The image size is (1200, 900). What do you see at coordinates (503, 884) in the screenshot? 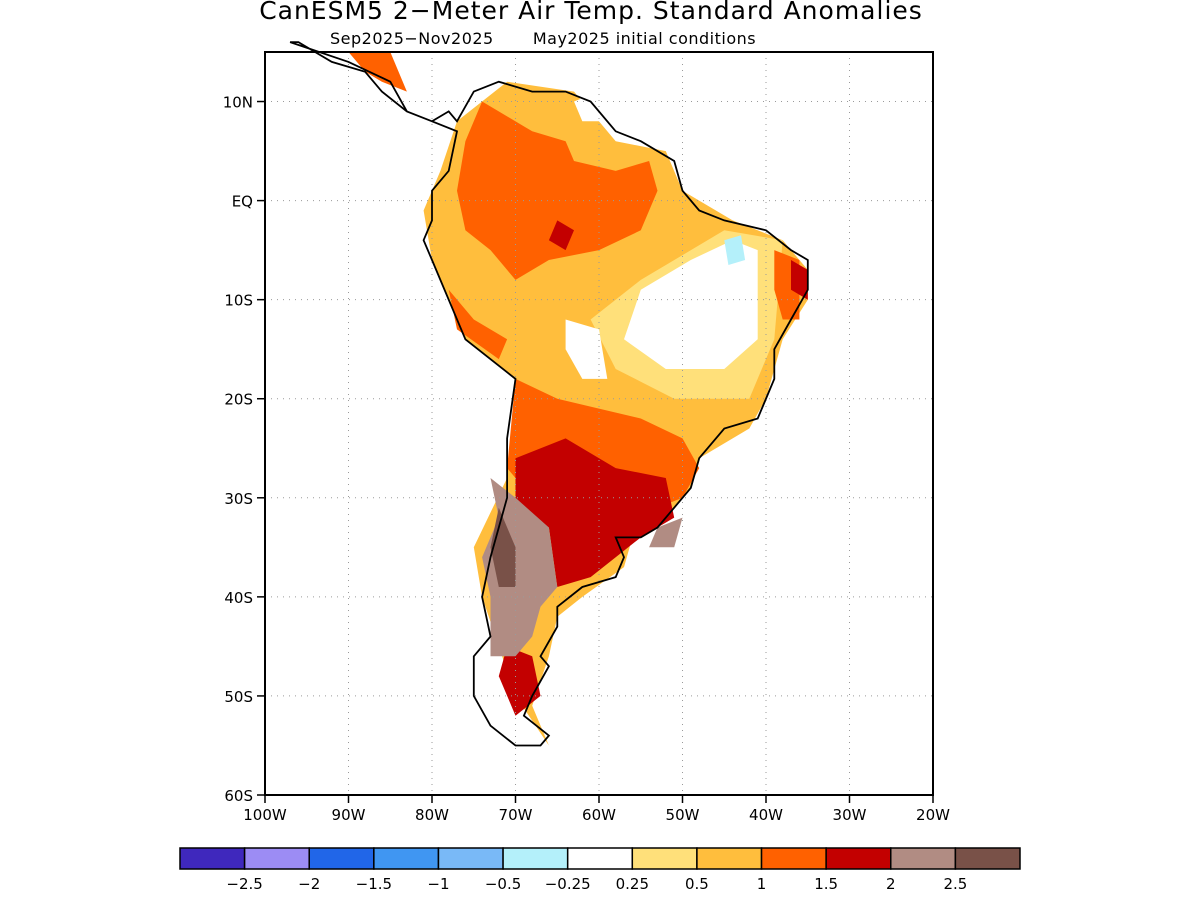
I see `colorbar-label: −0.5` at bounding box center [503, 884].